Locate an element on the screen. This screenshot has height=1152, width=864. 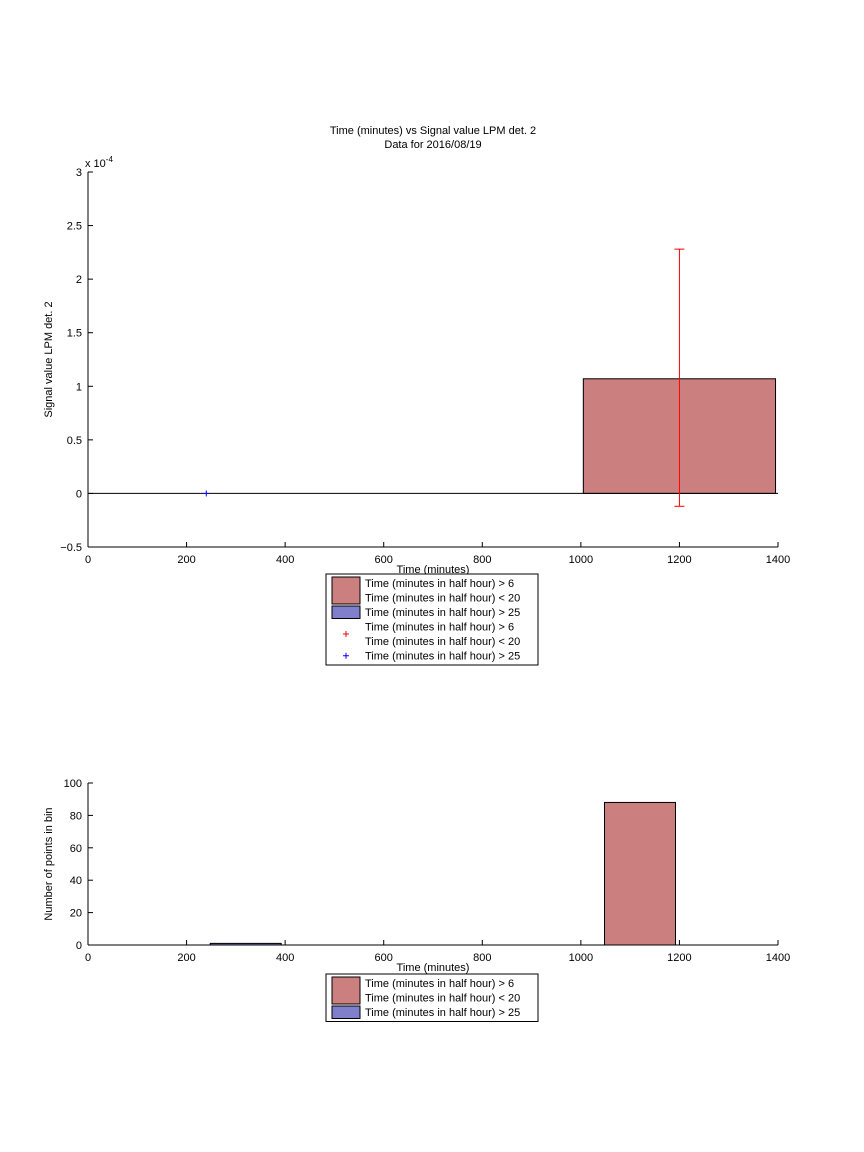
y-tick-label: 100 is located at coordinates (73, 784).